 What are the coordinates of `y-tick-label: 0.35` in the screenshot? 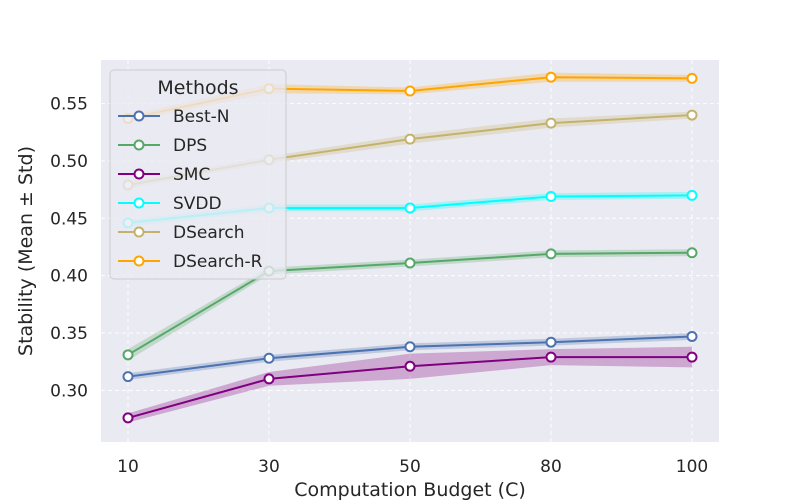 It's located at (69, 334).